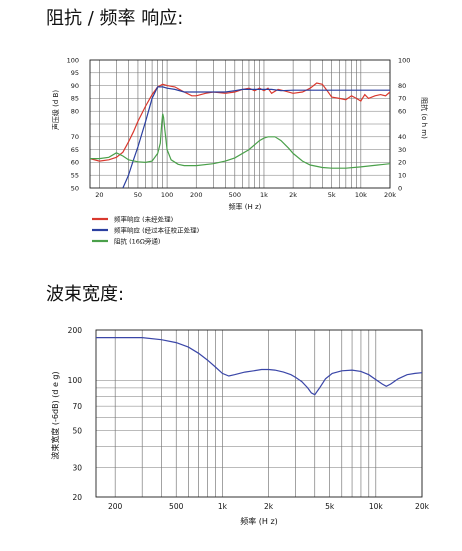 The height and width of the screenshot is (551, 462). What do you see at coordinates (259, 366) in the screenshot?
I see `beamwidth-line` at bounding box center [259, 366].